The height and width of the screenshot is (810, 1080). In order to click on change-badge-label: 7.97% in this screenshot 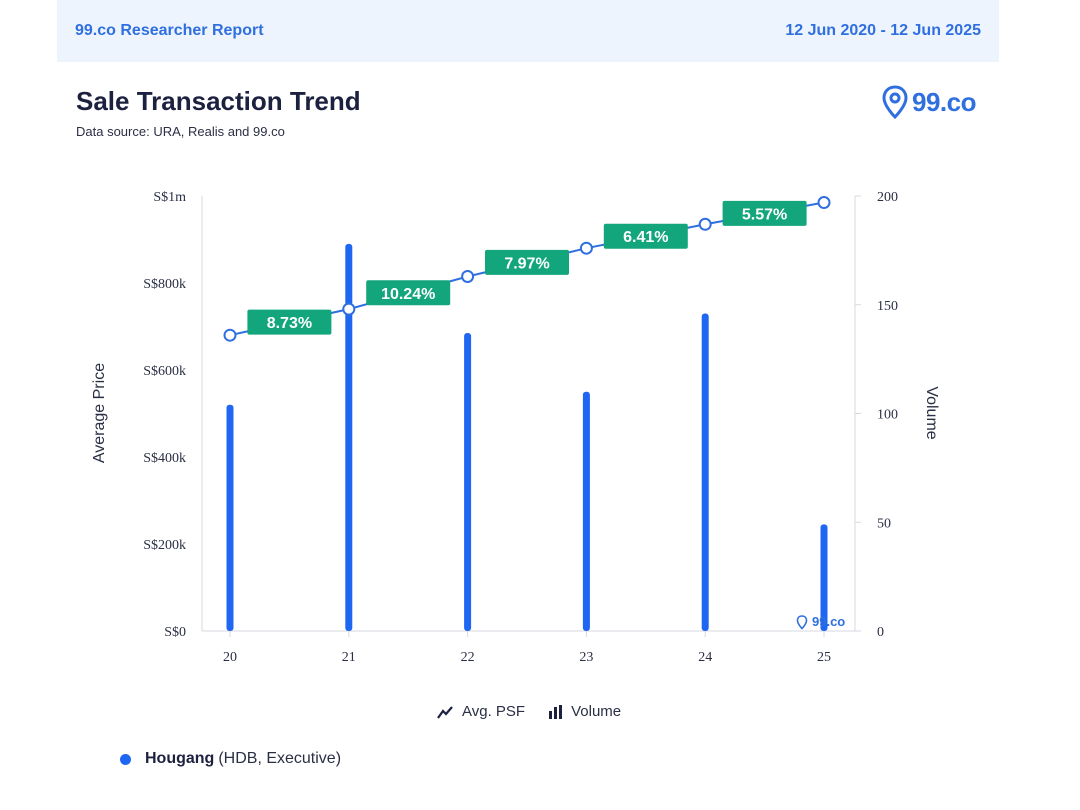, I will do `click(526, 263)`.